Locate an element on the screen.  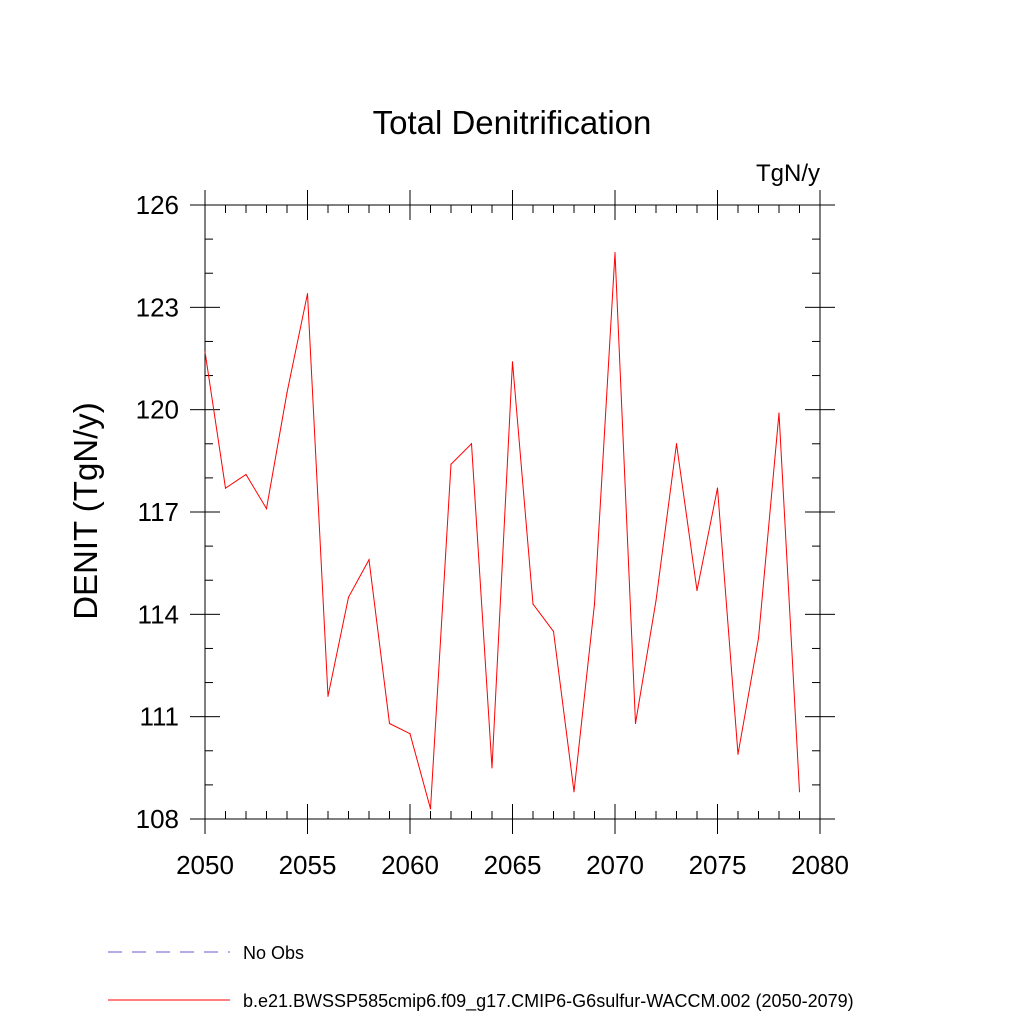
y-axis-label: DENIT (TgN/y) is located at coordinates (85, 511).